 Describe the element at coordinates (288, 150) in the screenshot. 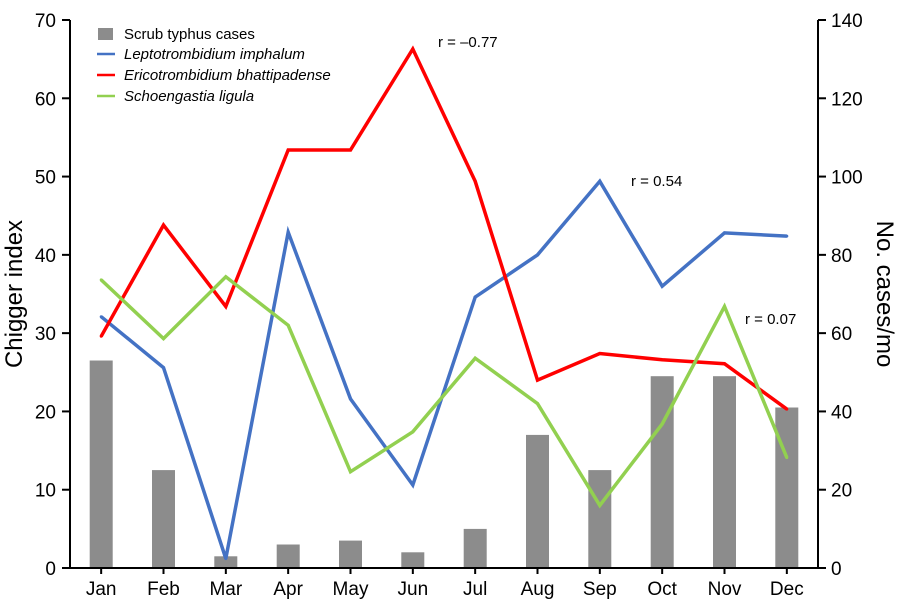

I see `series-1-point-apr` at that location.